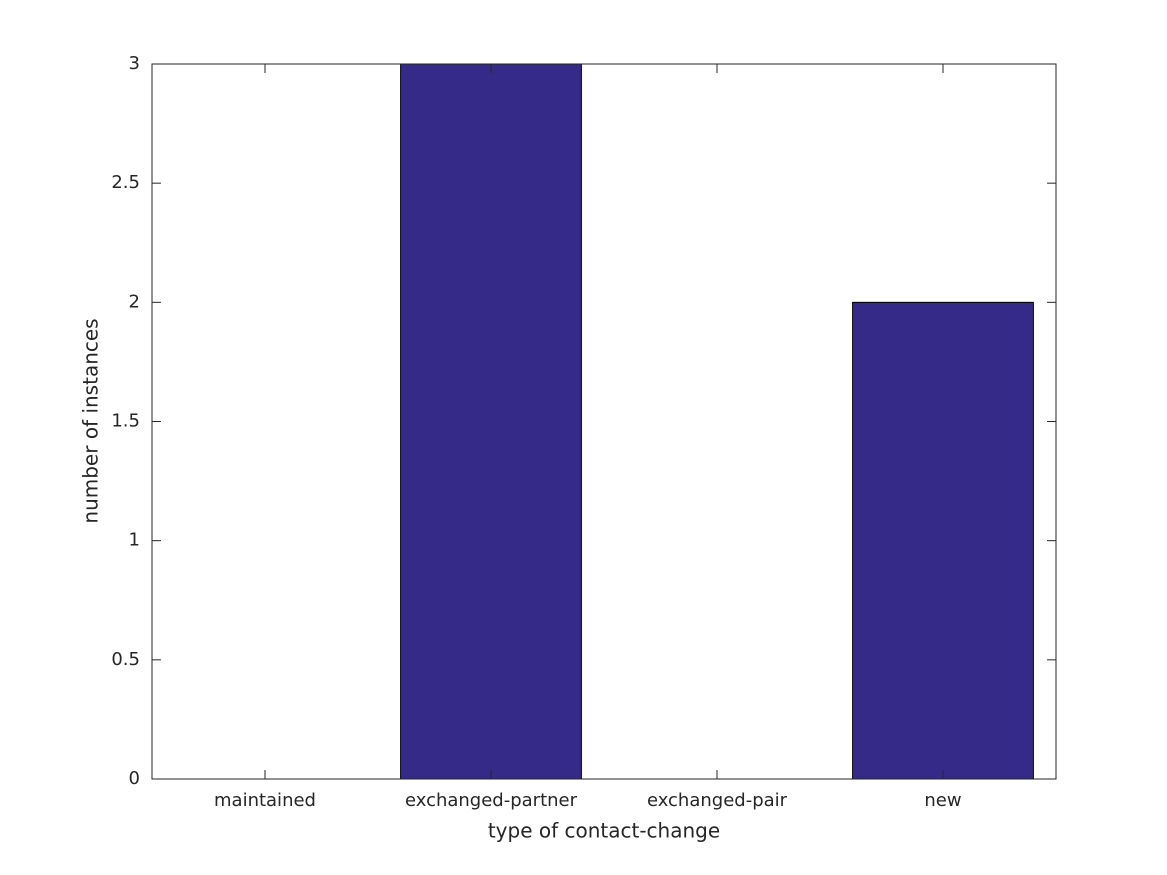 The width and height of the screenshot is (1167, 875). What do you see at coordinates (134, 540) in the screenshot?
I see `y-tick-label: 1` at bounding box center [134, 540].